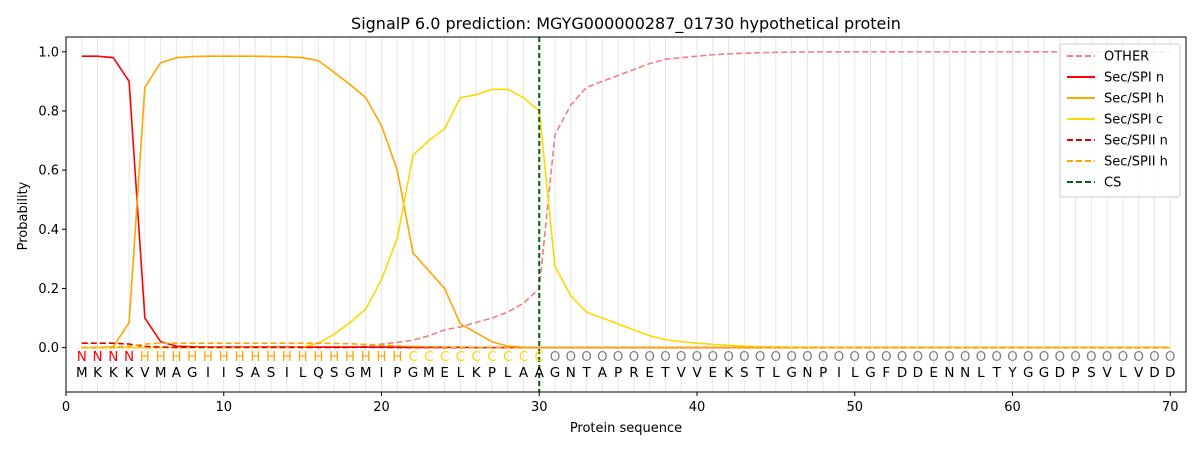 Image resolution: width=1200 pixels, height=450 pixels. Describe the element at coordinates (1134, 78) in the screenshot. I see `legend-label: Sec/SPI n` at that location.